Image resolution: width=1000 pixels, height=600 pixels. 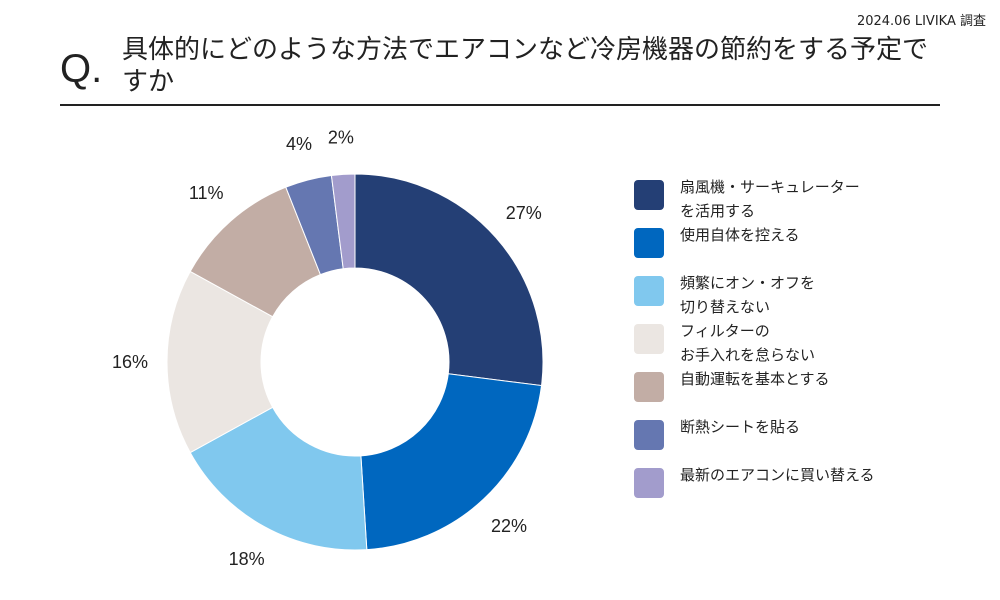 I want to click on legend-label: 使用自体を控える, so click(x=740, y=235).